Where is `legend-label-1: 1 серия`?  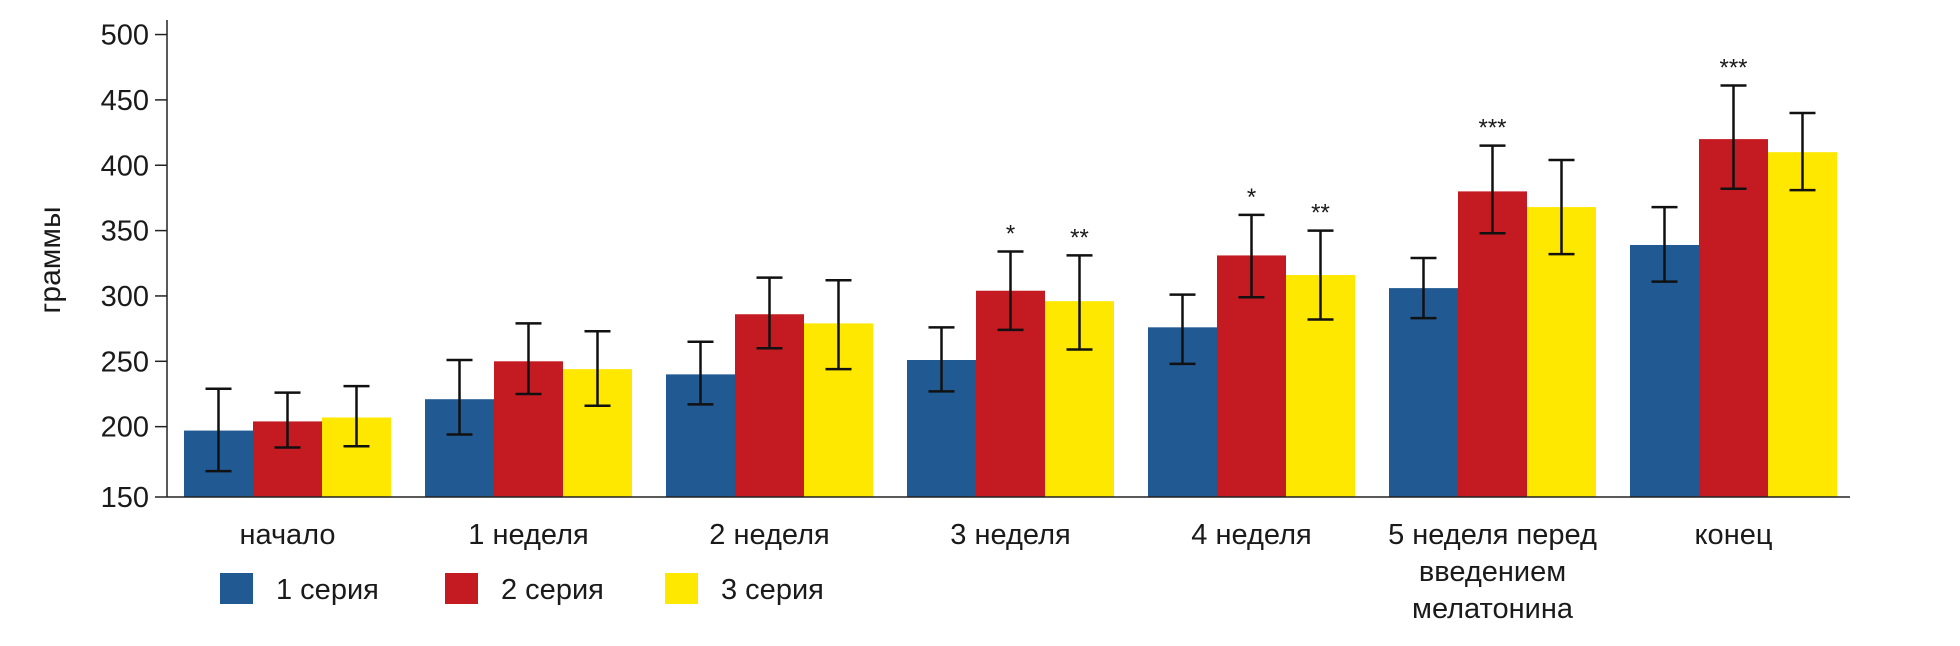 legend-label-1: 1 серия is located at coordinates (327, 590).